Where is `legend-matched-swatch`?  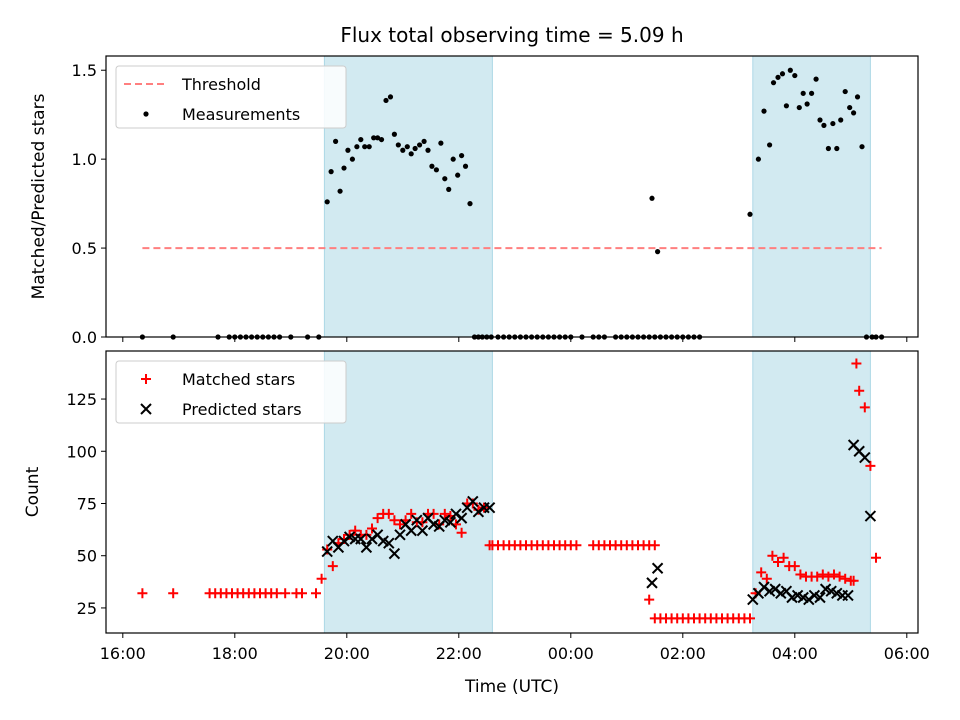
legend-matched-swatch is located at coordinates (146, 379).